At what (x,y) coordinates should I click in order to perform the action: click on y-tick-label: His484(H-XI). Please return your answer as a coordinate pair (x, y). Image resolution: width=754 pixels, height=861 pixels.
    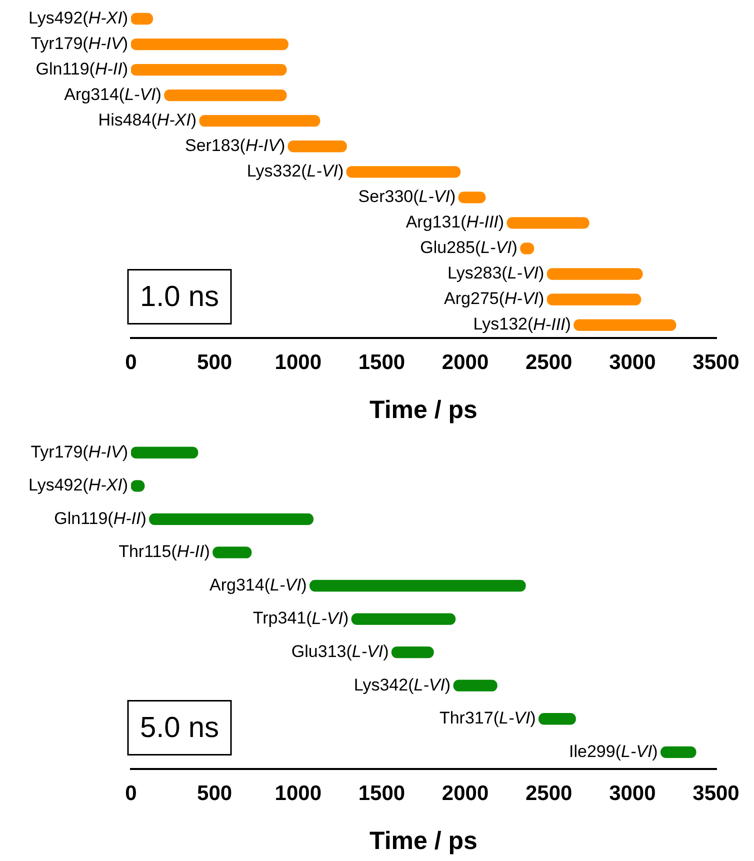
    Looking at the image, I should click on (147, 120).